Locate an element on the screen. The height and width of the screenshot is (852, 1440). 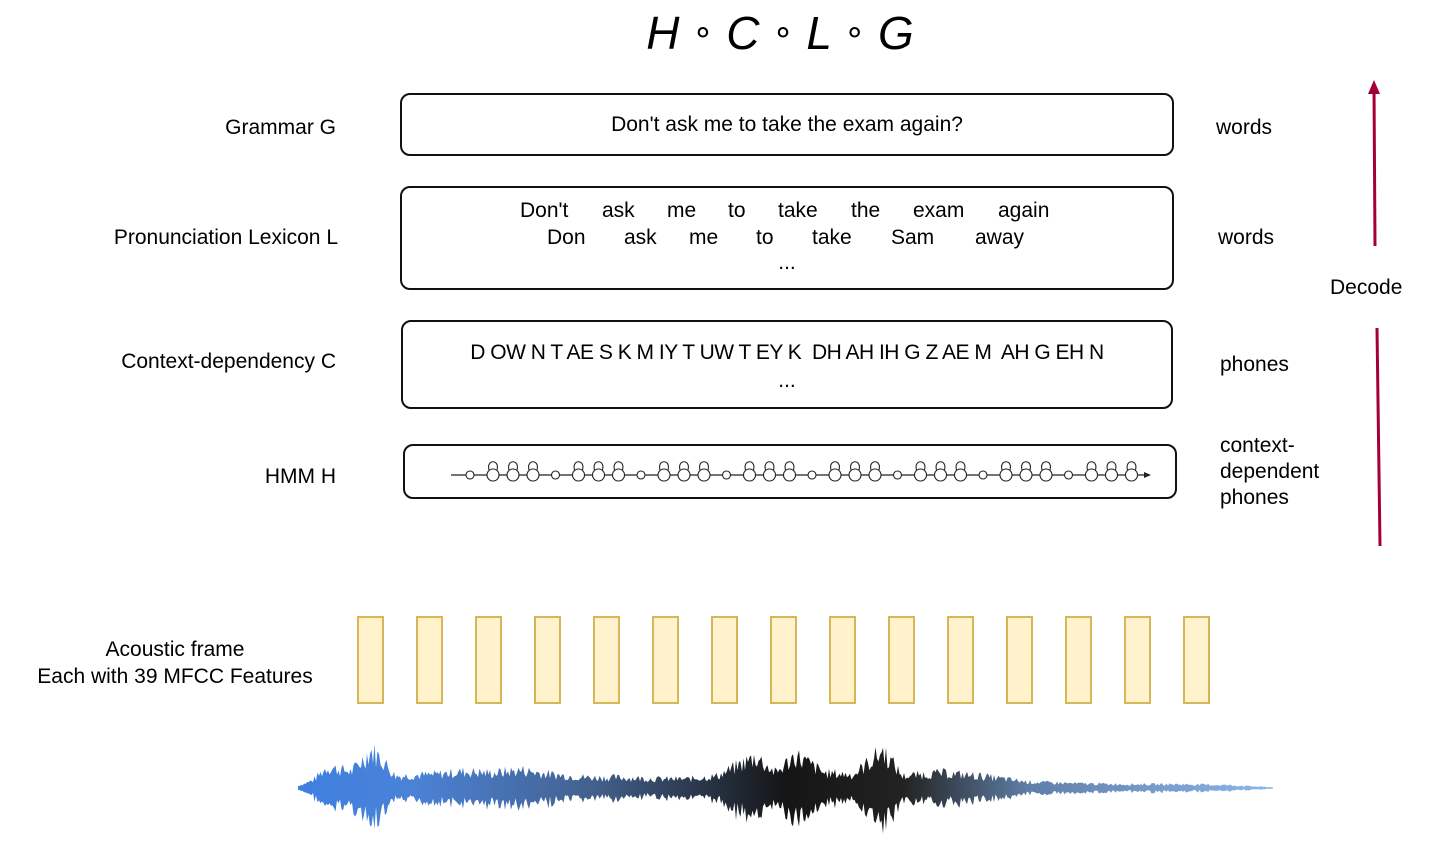
lexicon-word: exam is located at coordinates (939, 210).